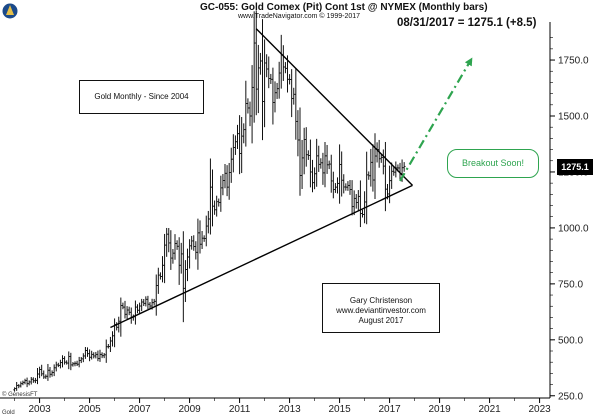 The width and height of the screenshot is (600, 420). Describe the element at coordinates (10, 11) in the screenshot. I see `logo-icon` at that location.